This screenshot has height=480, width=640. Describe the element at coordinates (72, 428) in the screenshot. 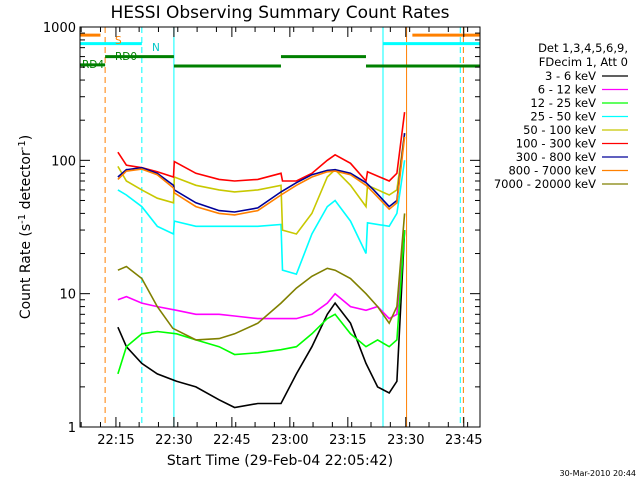

I see `y-tick-label: 1` at that location.